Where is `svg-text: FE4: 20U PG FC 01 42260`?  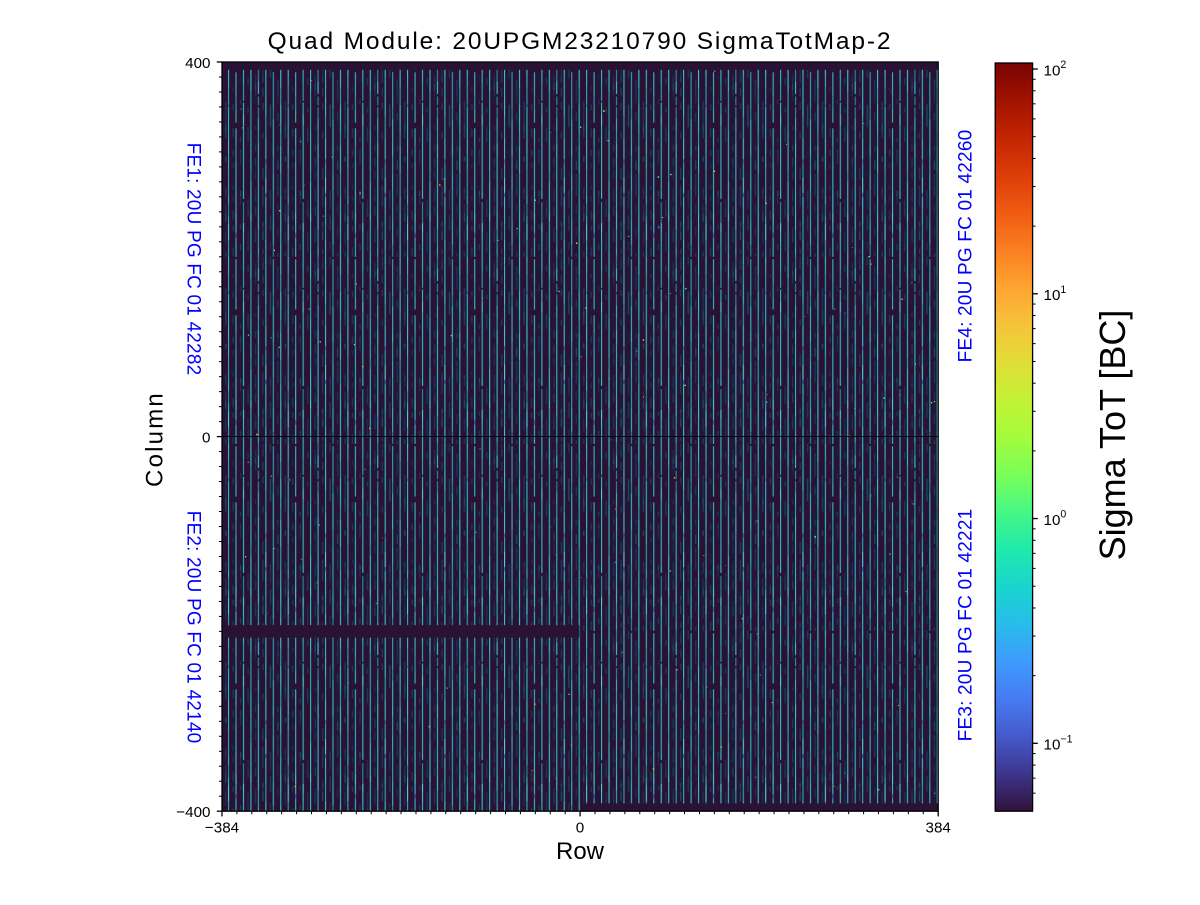
svg-text: FE4: 20U PG FC 01 42260 is located at coordinates (966, 246).